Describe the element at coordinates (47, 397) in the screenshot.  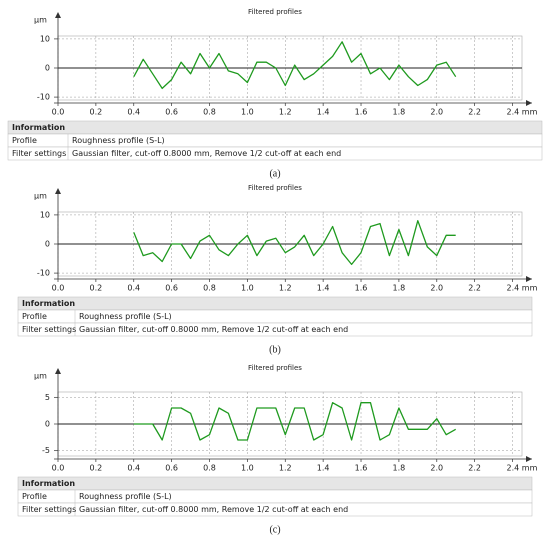
I see `y-tick-label: 5` at that location.